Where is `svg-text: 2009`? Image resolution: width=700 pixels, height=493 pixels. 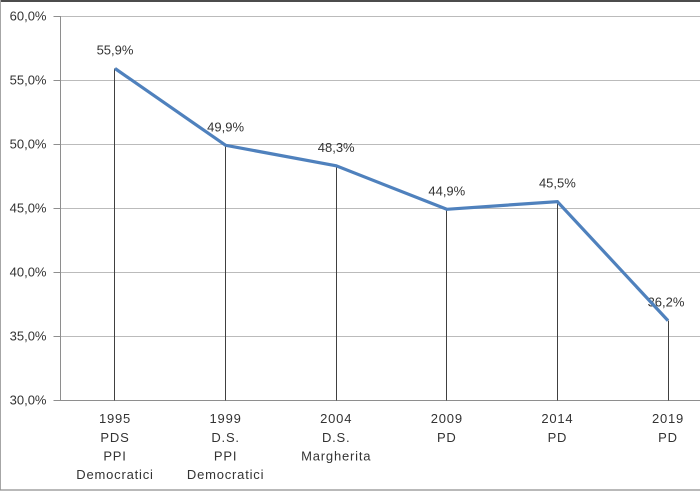
svg-text: 2009 is located at coordinates (447, 418).